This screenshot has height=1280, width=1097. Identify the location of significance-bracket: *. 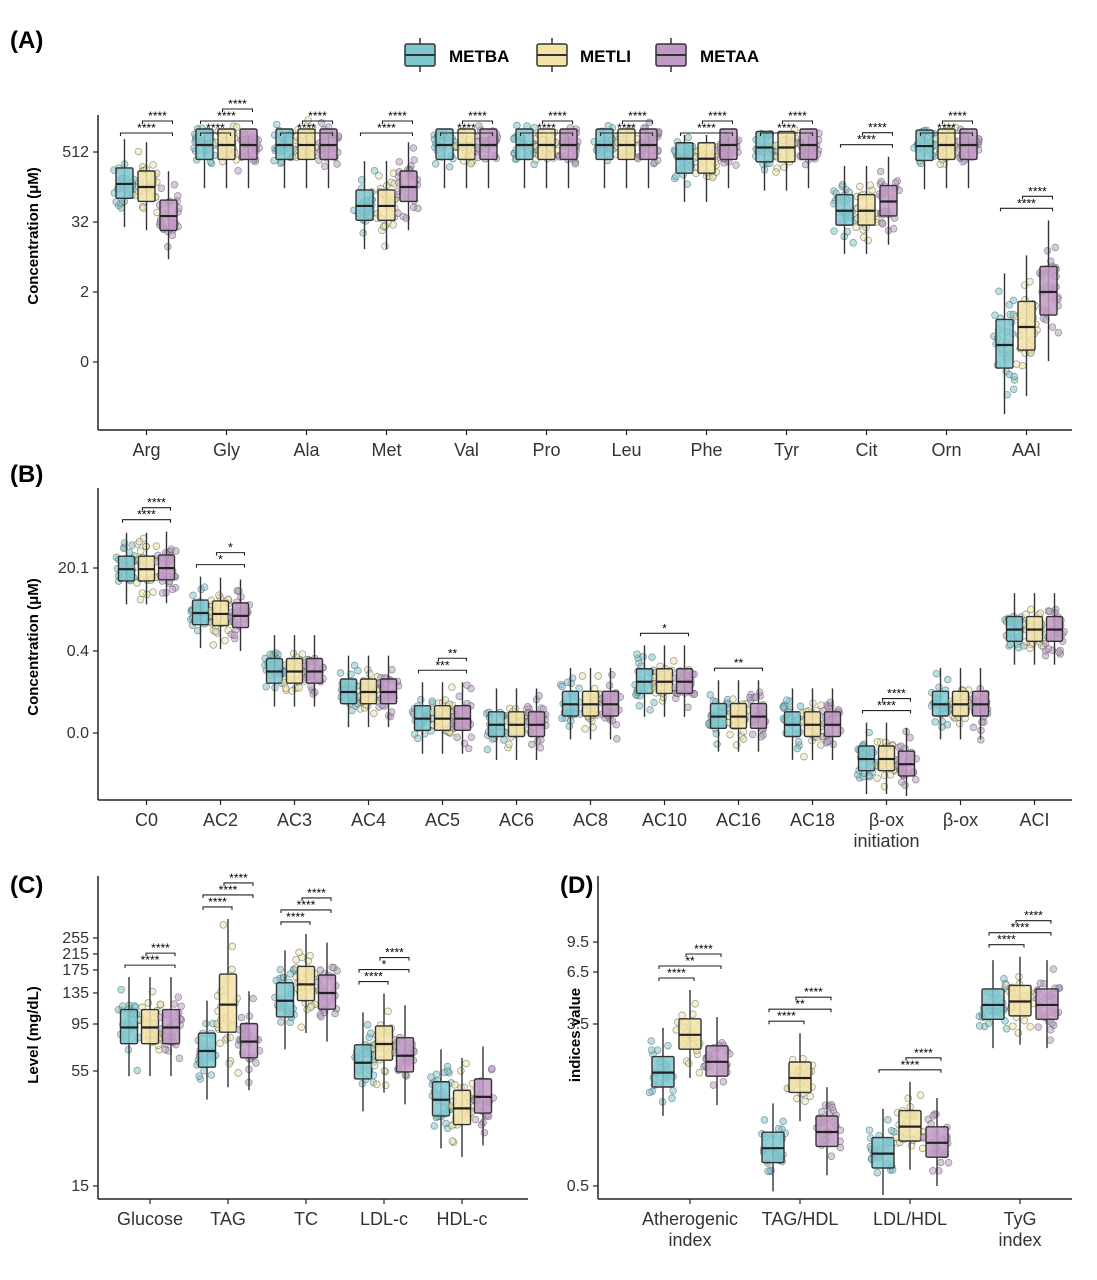
(384, 965).